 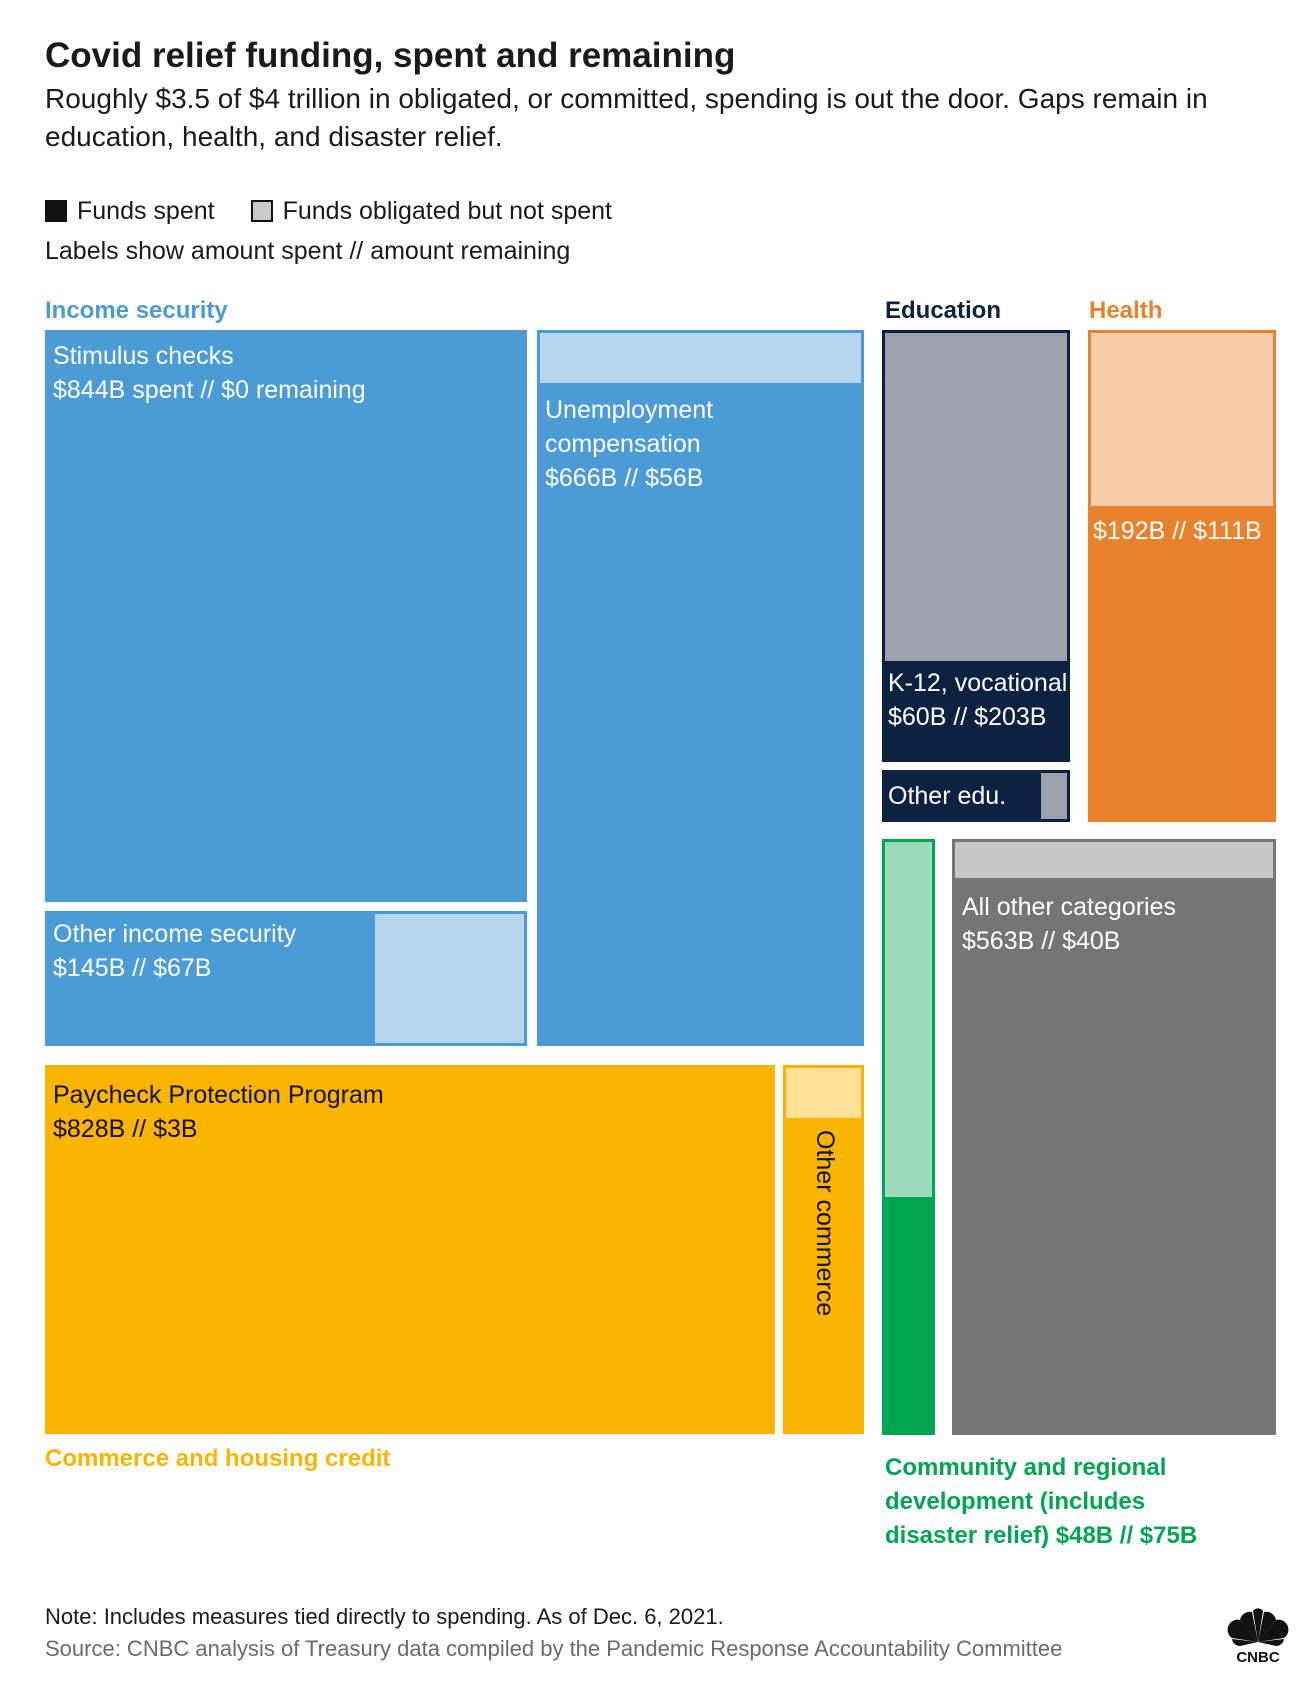 I want to click on treemap-label-k12-name: K-12, vocational, so click(x=978, y=683).